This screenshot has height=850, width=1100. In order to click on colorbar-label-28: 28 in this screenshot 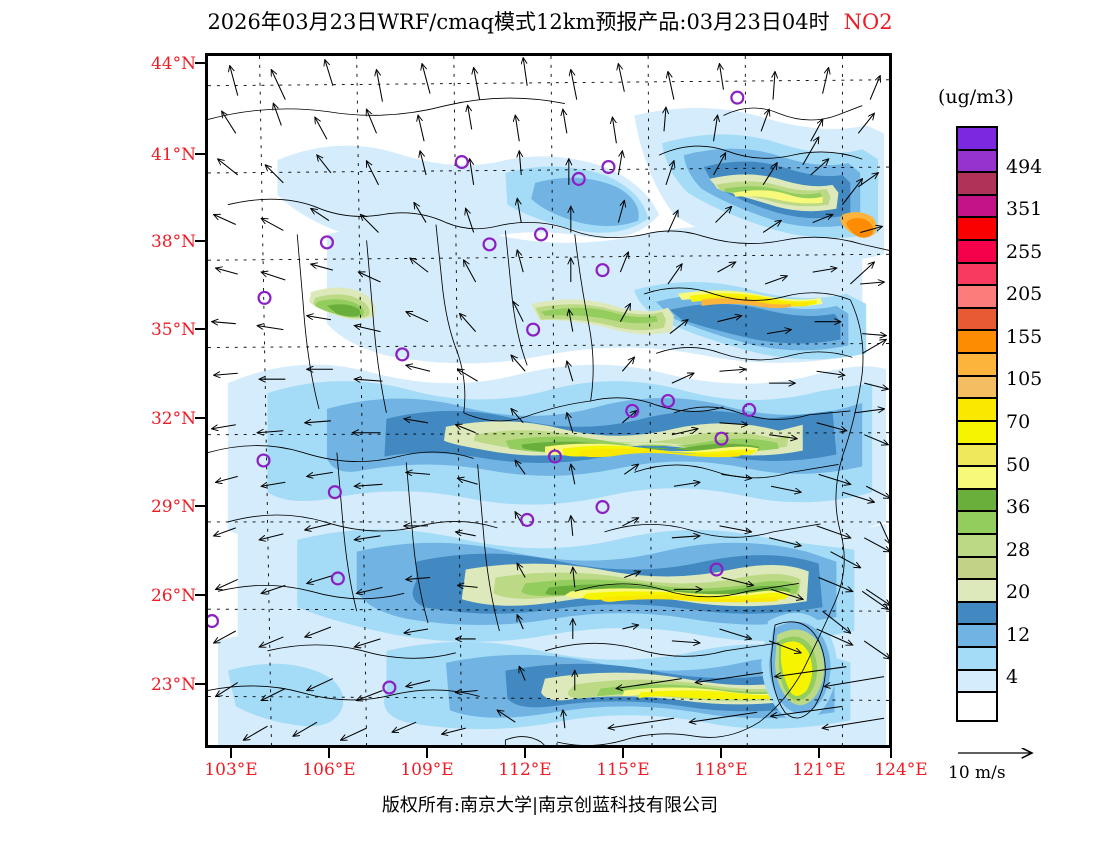, I will do `click(1018, 549)`.